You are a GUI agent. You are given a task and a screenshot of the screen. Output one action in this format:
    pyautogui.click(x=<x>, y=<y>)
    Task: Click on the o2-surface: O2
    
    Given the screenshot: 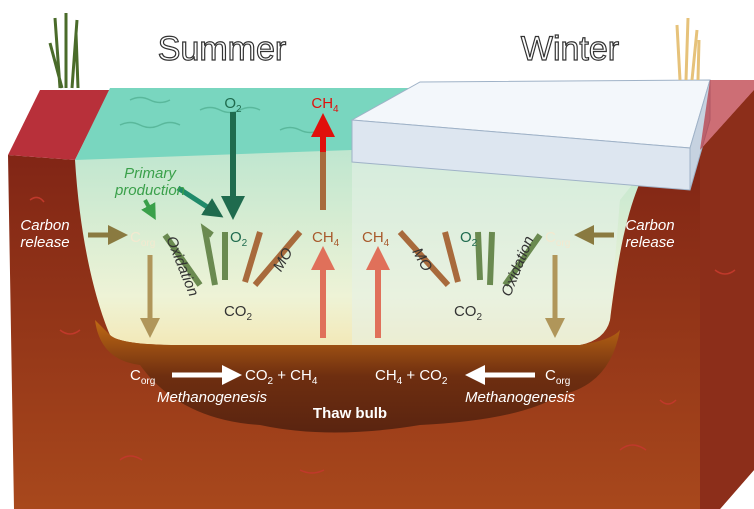 What is the action you would take?
    pyautogui.click(x=233, y=105)
    